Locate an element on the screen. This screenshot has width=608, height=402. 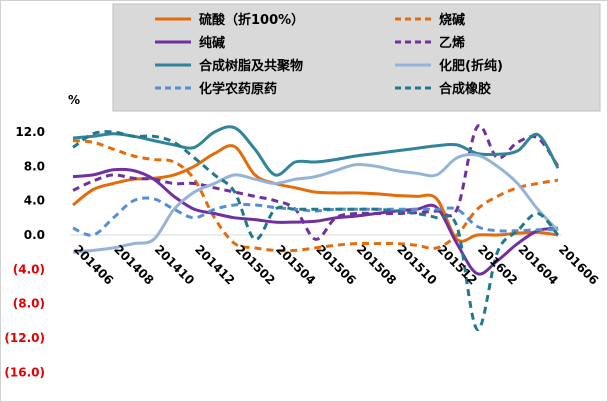
legend-label: 硫酸（折100%） is located at coordinates (251, 20).